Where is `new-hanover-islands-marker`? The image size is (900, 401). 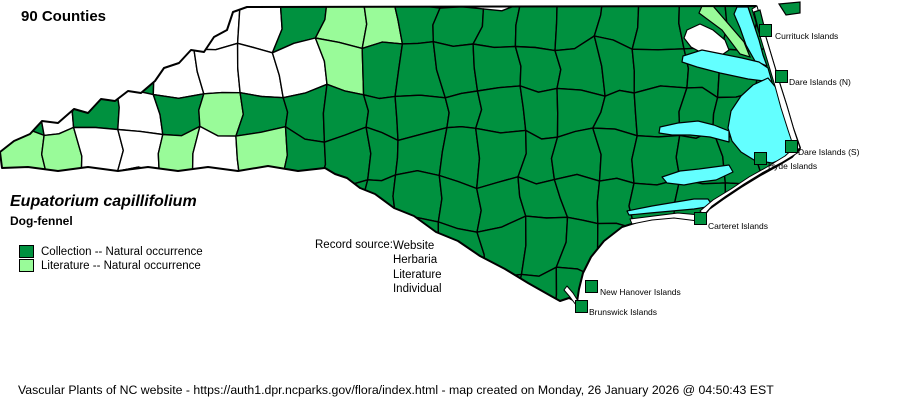
new-hanover-islands-marker is located at coordinates (591, 286).